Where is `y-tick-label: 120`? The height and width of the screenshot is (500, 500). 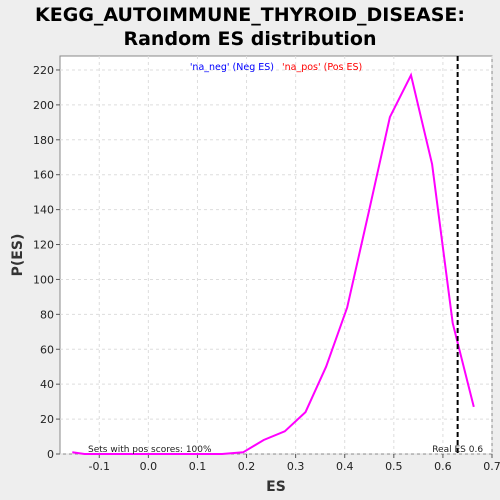 y-tick-label: 120 is located at coordinates (43, 245).